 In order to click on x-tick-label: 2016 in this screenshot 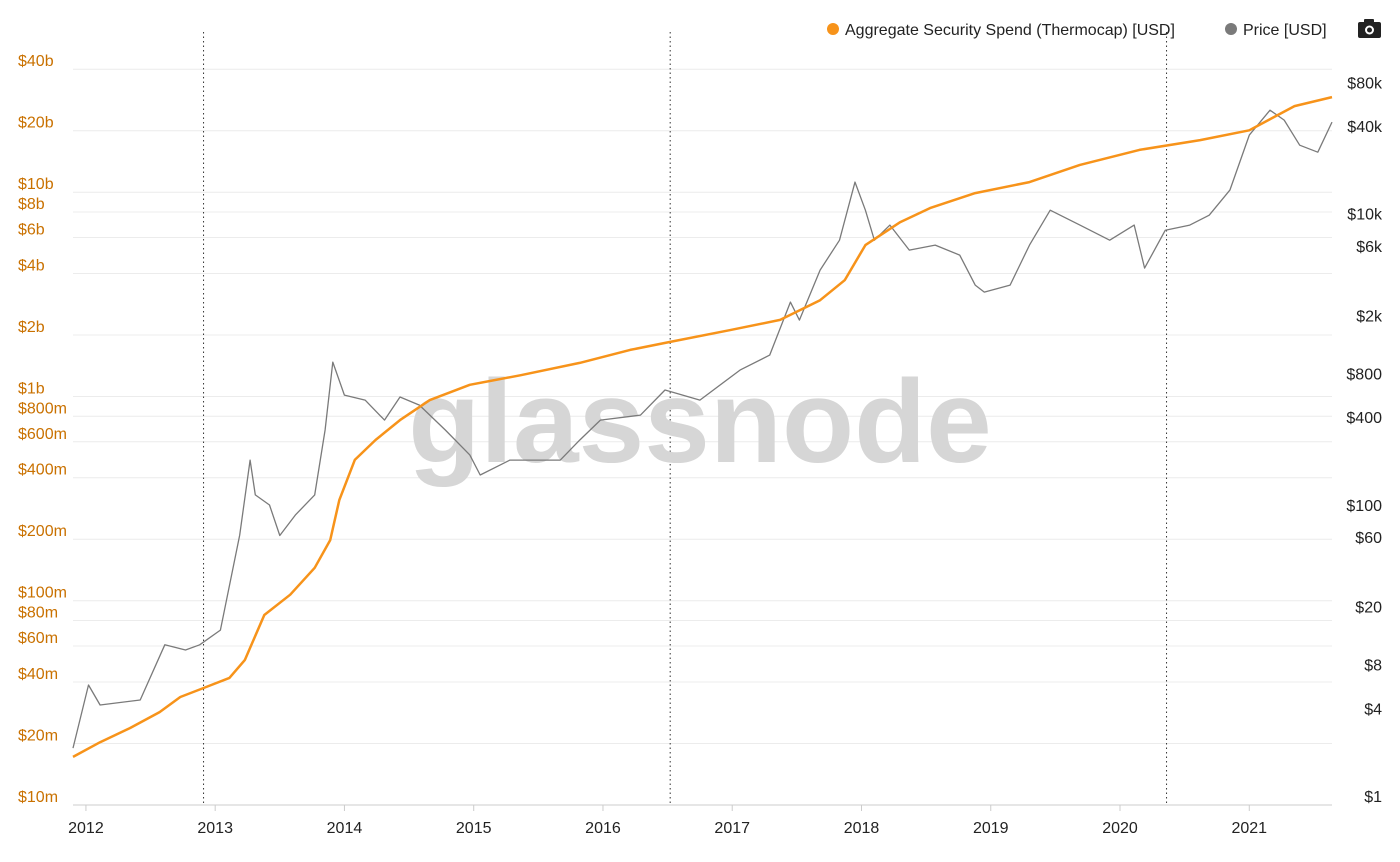, I will do `click(603, 828)`.